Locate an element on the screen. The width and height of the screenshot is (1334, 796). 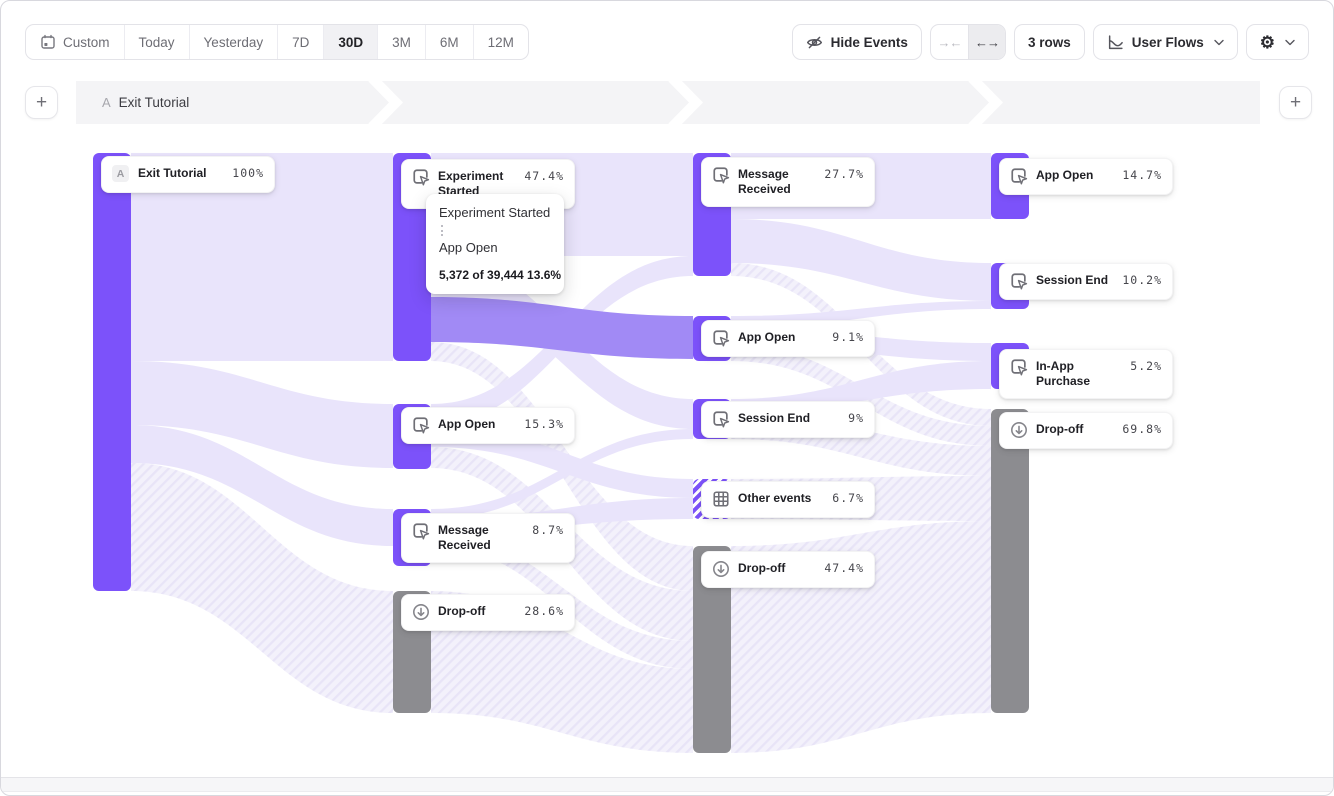
node-percent: 6.7% is located at coordinates (848, 498).